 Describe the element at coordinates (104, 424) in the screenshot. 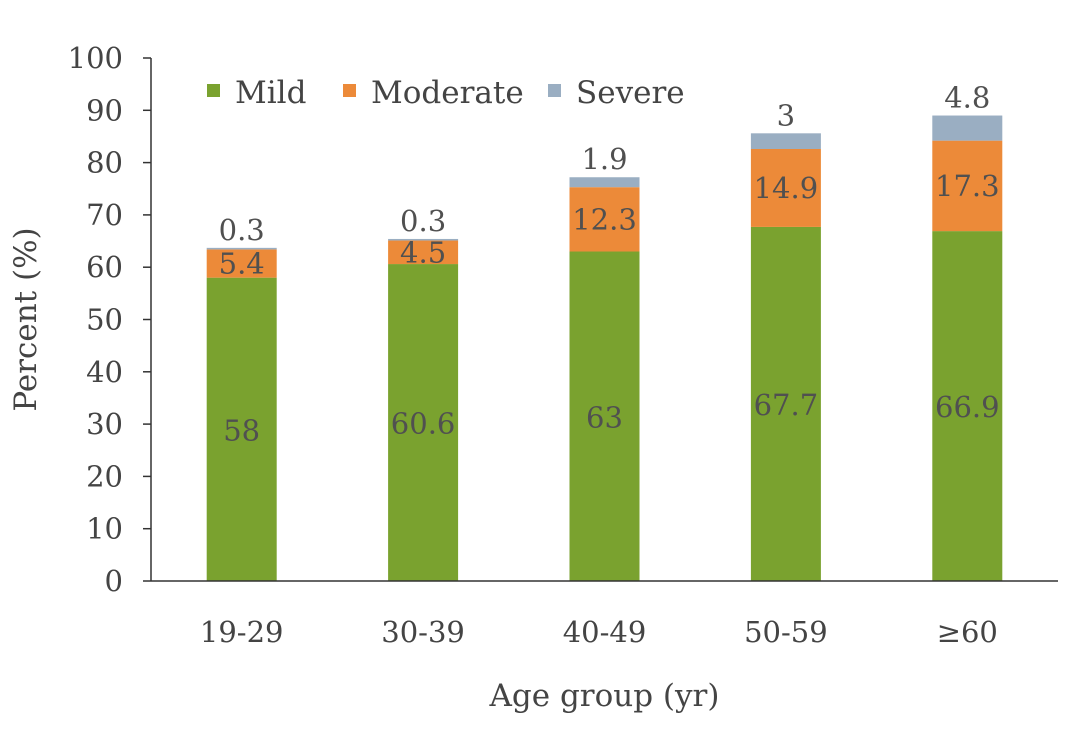

I see `y-tick-label: 30` at that location.